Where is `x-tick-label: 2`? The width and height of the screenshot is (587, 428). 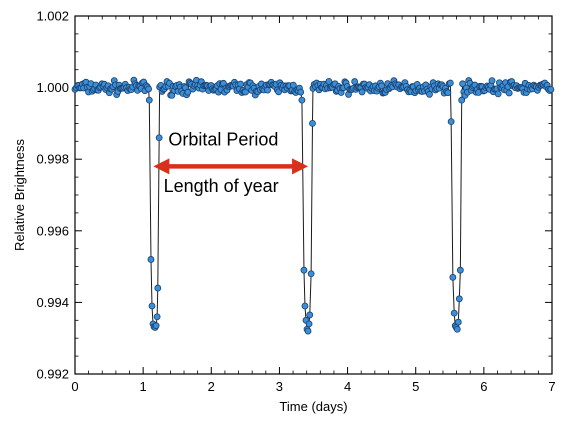 x-tick-label: 2 is located at coordinates (211, 386).